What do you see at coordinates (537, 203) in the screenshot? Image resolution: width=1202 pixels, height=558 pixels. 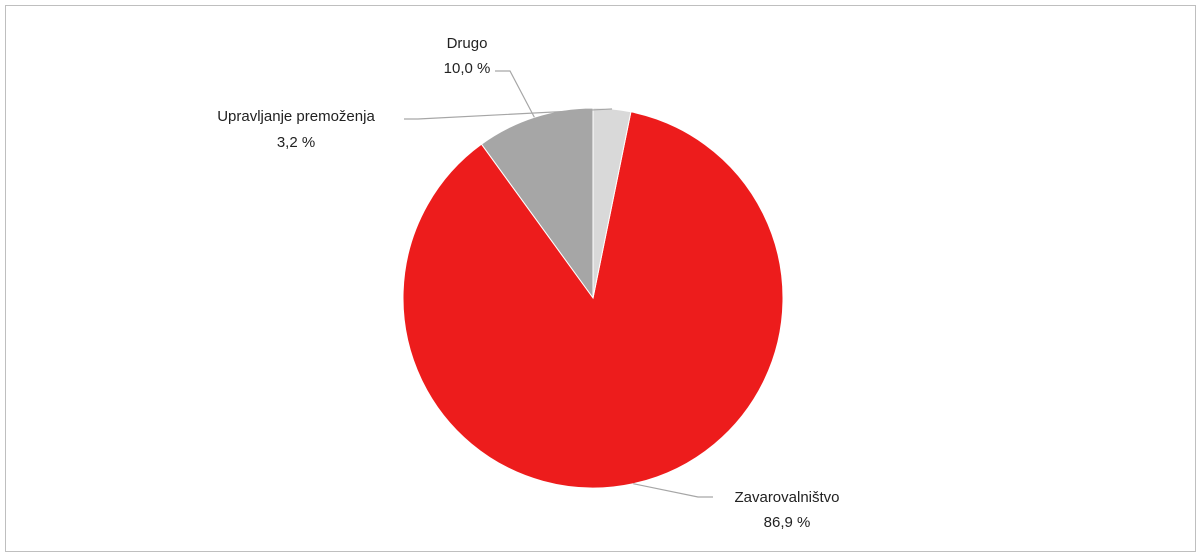 I see `pie-slice-drugo` at bounding box center [537, 203].